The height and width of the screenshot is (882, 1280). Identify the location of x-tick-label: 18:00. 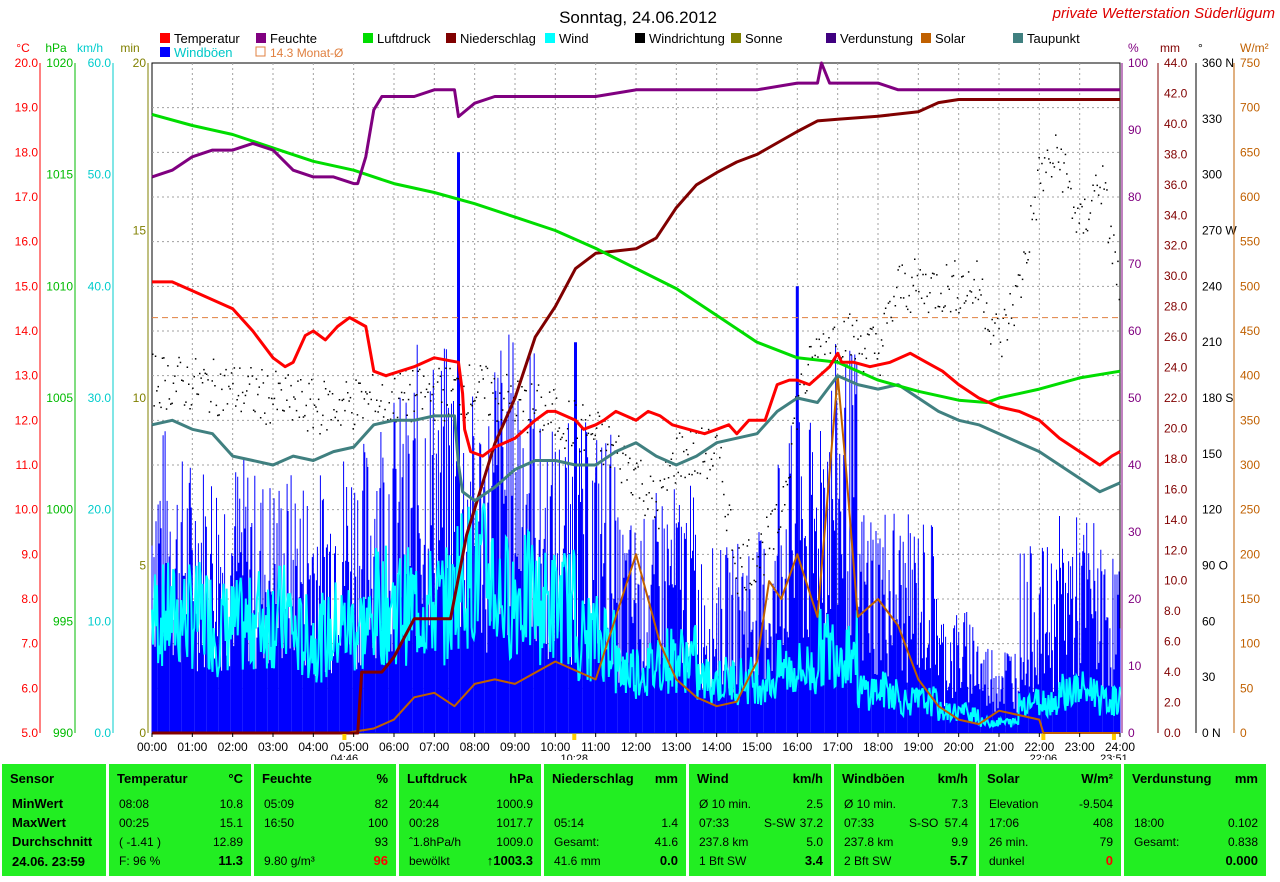
(878, 747).